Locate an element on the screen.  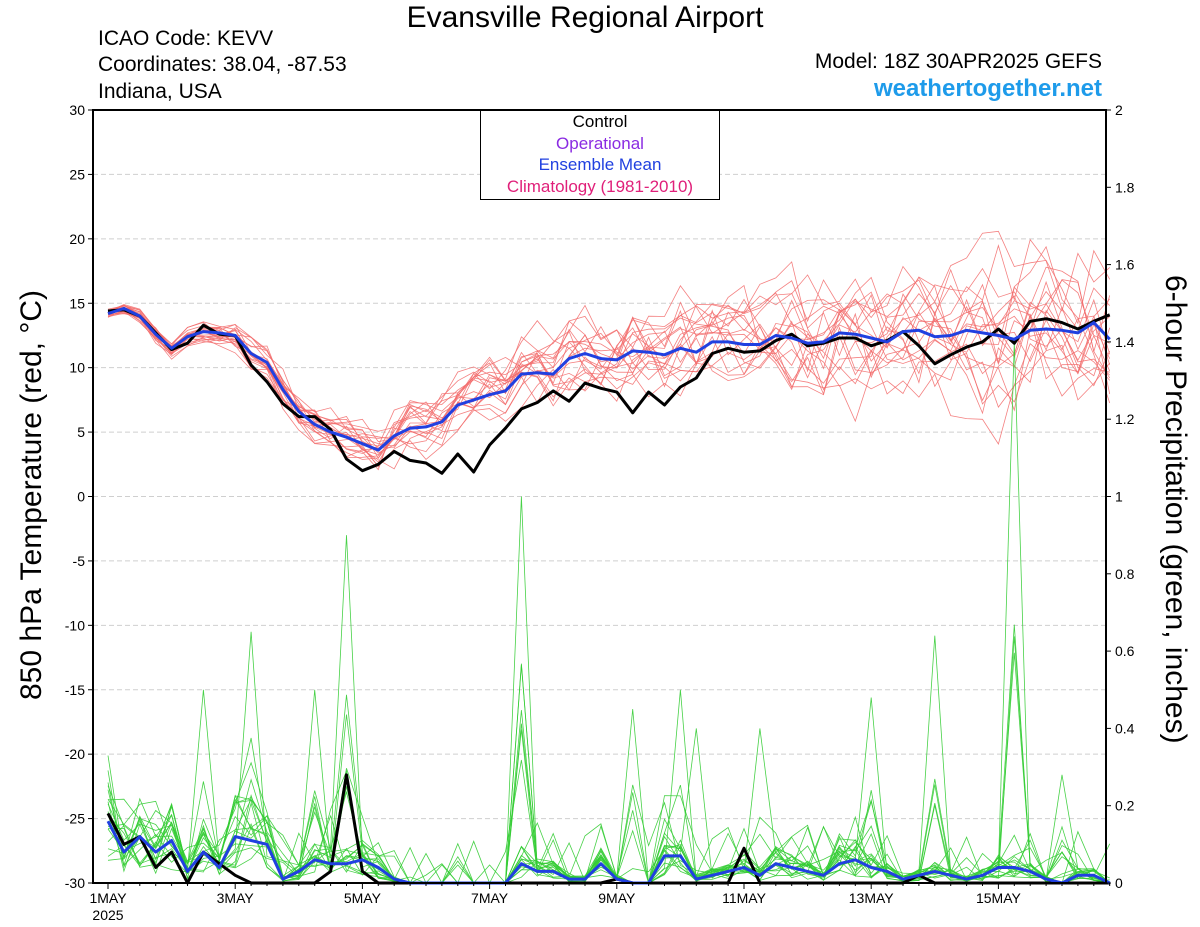
y2-tick-label: 0.4 is located at coordinates (1125, 728).